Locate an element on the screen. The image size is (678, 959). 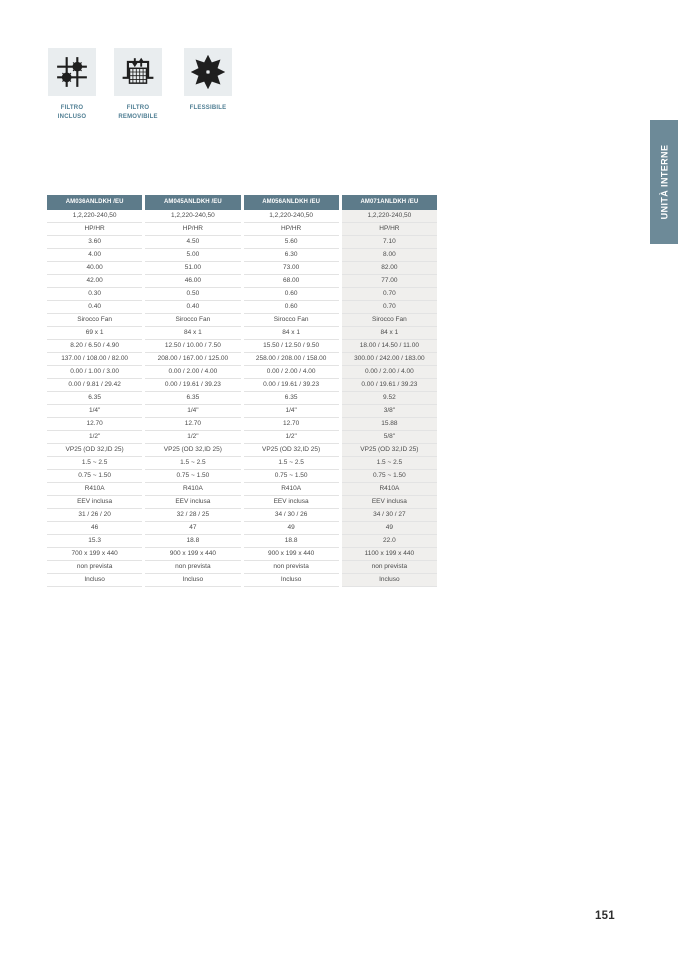
column-header-am056: AM056ANLDKH /EU is located at coordinates (291, 202).